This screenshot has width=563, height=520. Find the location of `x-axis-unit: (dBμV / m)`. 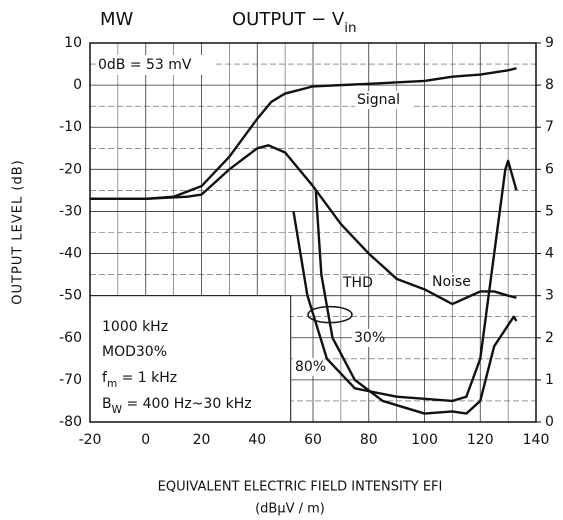

x-axis-unit: (dBμV / m) is located at coordinates (290, 509).